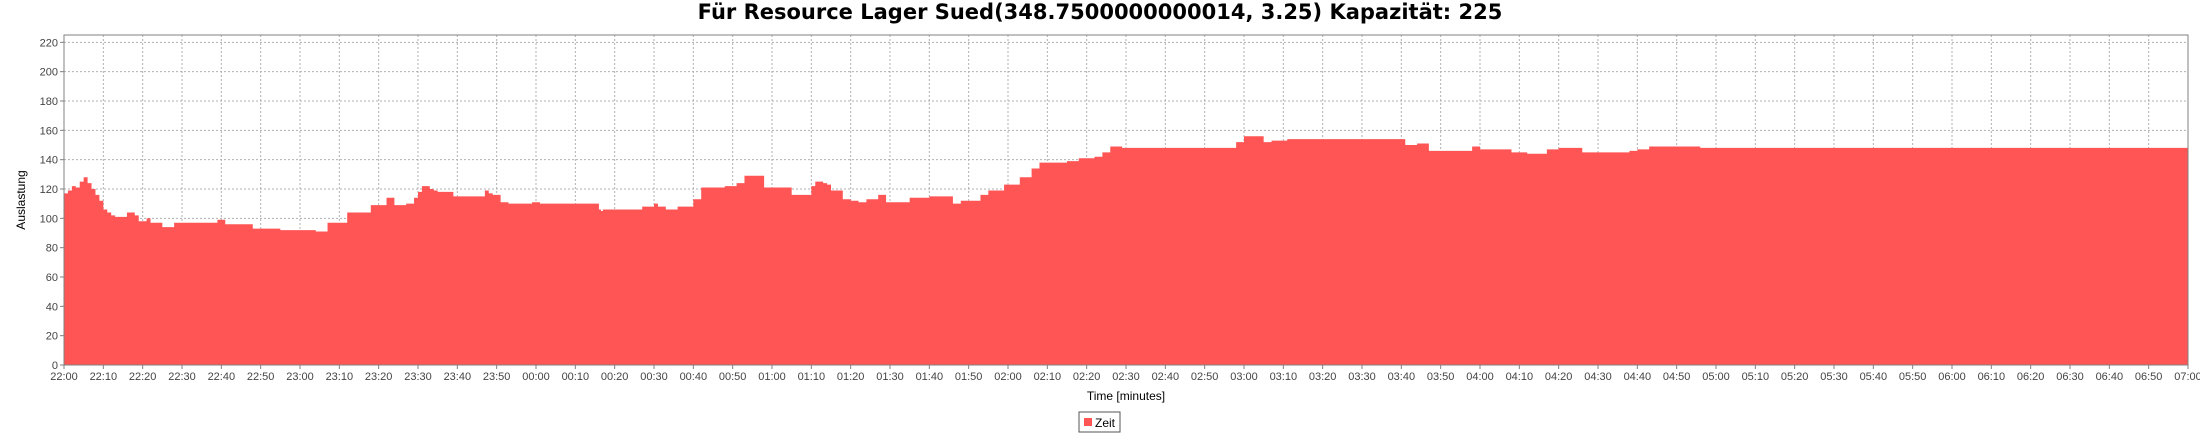 The image size is (2200, 435). What do you see at coordinates (1323, 377) in the screenshot?
I see `x-tick-label: 03:20` at bounding box center [1323, 377].